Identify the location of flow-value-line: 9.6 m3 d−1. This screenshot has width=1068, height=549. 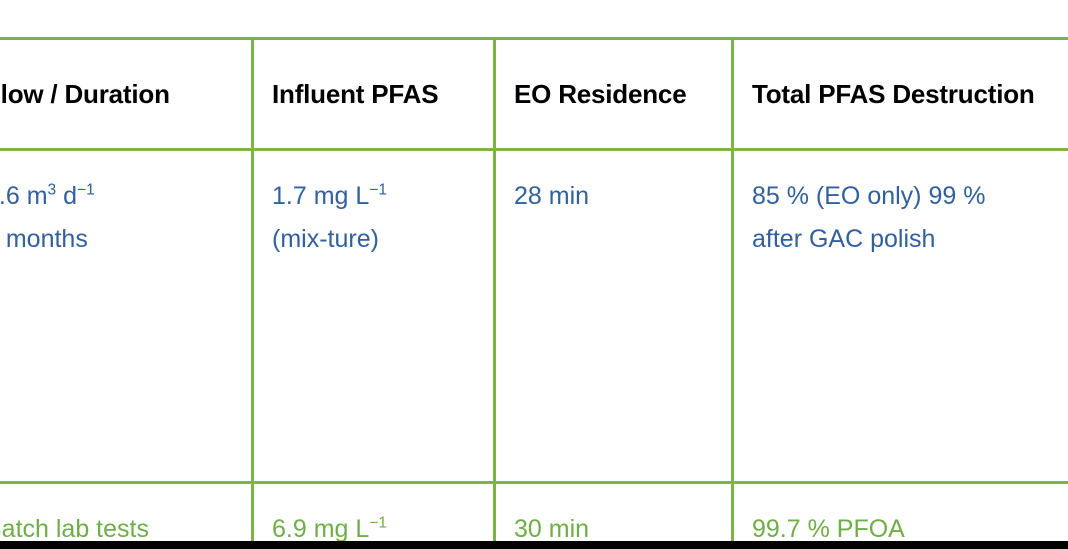
(116, 196).